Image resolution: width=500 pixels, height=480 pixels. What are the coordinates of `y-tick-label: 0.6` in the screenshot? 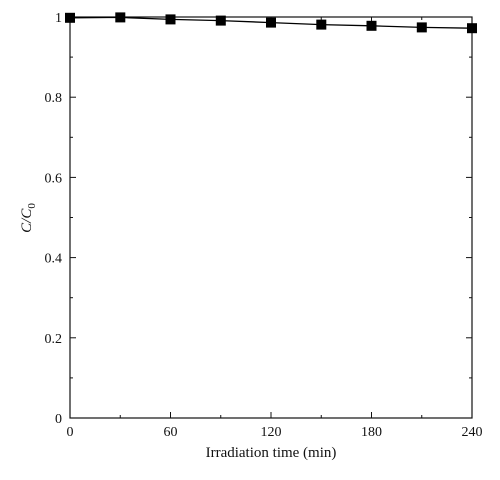 It's located at (54, 178).